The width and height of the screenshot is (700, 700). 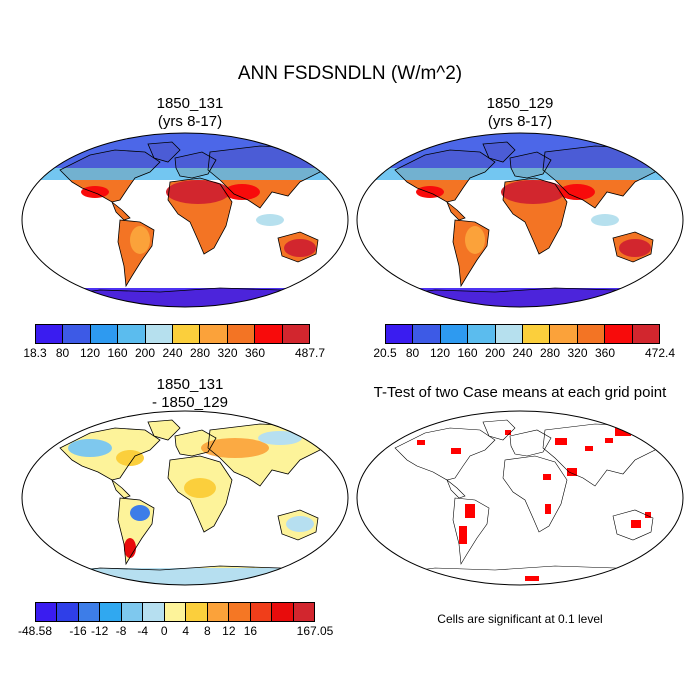 What do you see at coordinates (121, 631) in the screenshot?
I see `colorbar-tick-label: -8` at bounding box center [121, 631].